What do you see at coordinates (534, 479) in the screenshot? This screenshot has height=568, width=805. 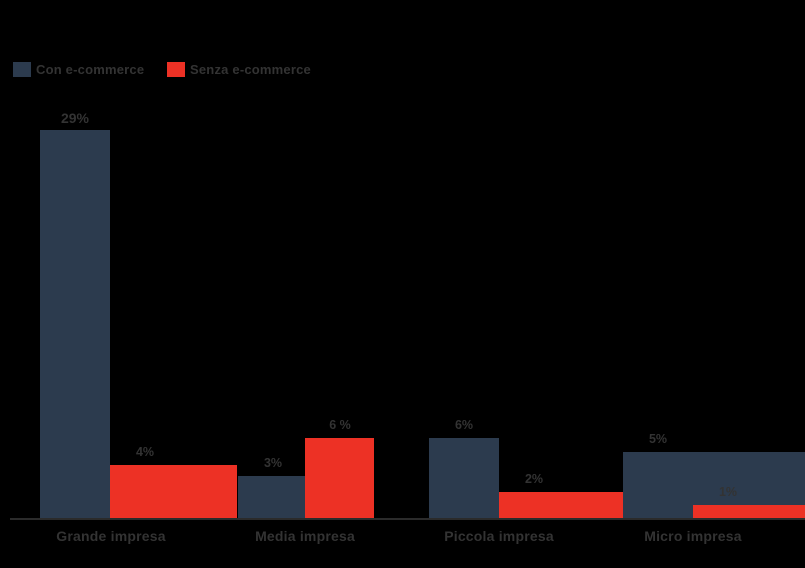 I see `value-label-senza-e-commerce-piccola-impresa: 2%` at bounding box center [534, 479].